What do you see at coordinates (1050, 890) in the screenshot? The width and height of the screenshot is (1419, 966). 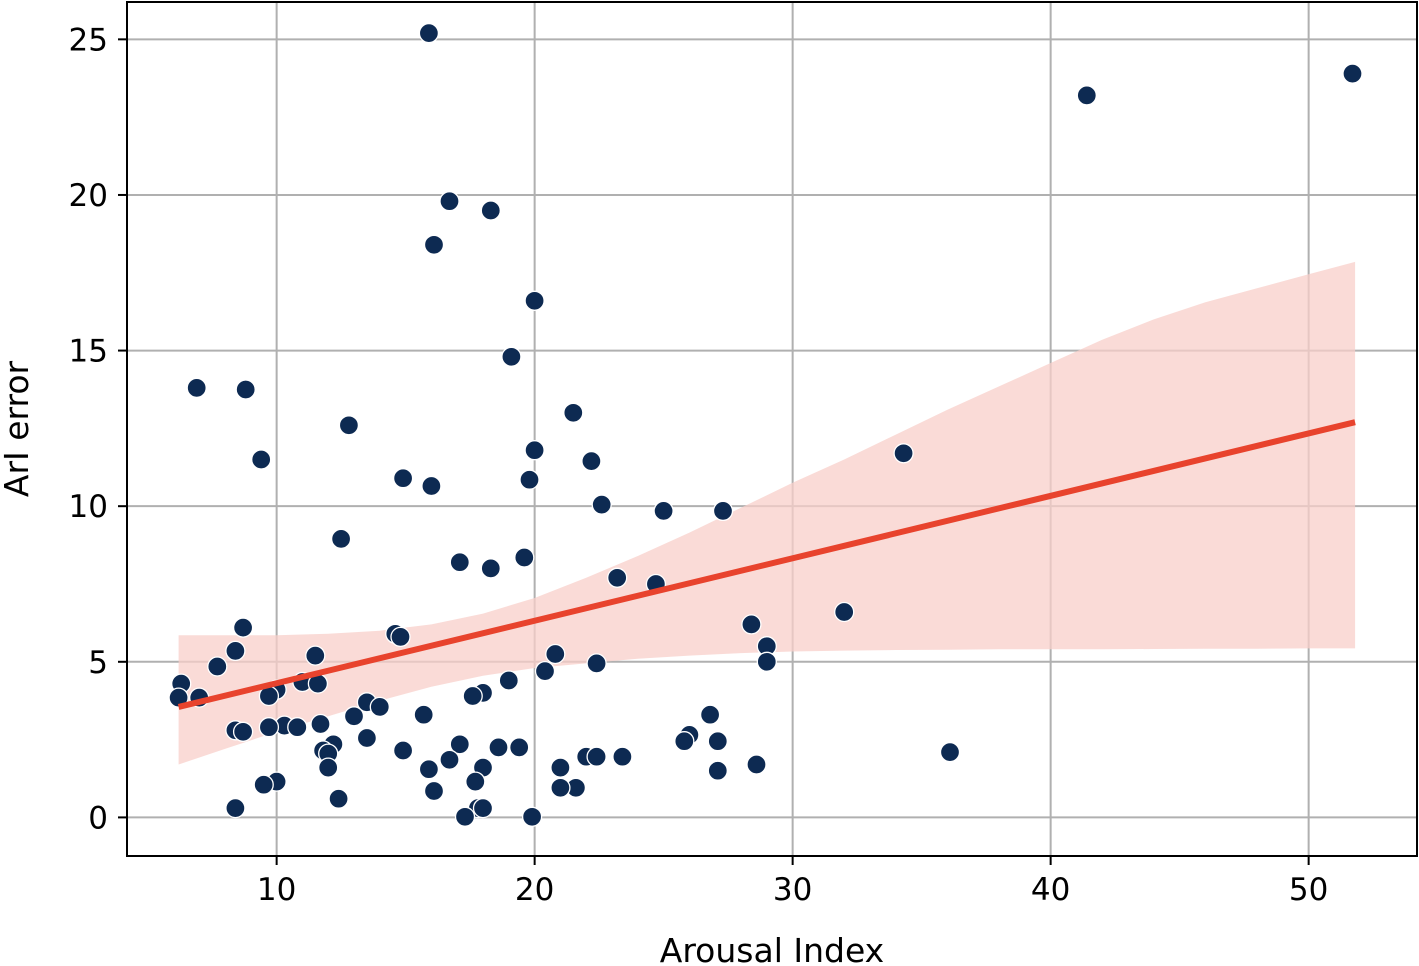 I see `x-tick-label: 40` at bounding box center [1050, 890].